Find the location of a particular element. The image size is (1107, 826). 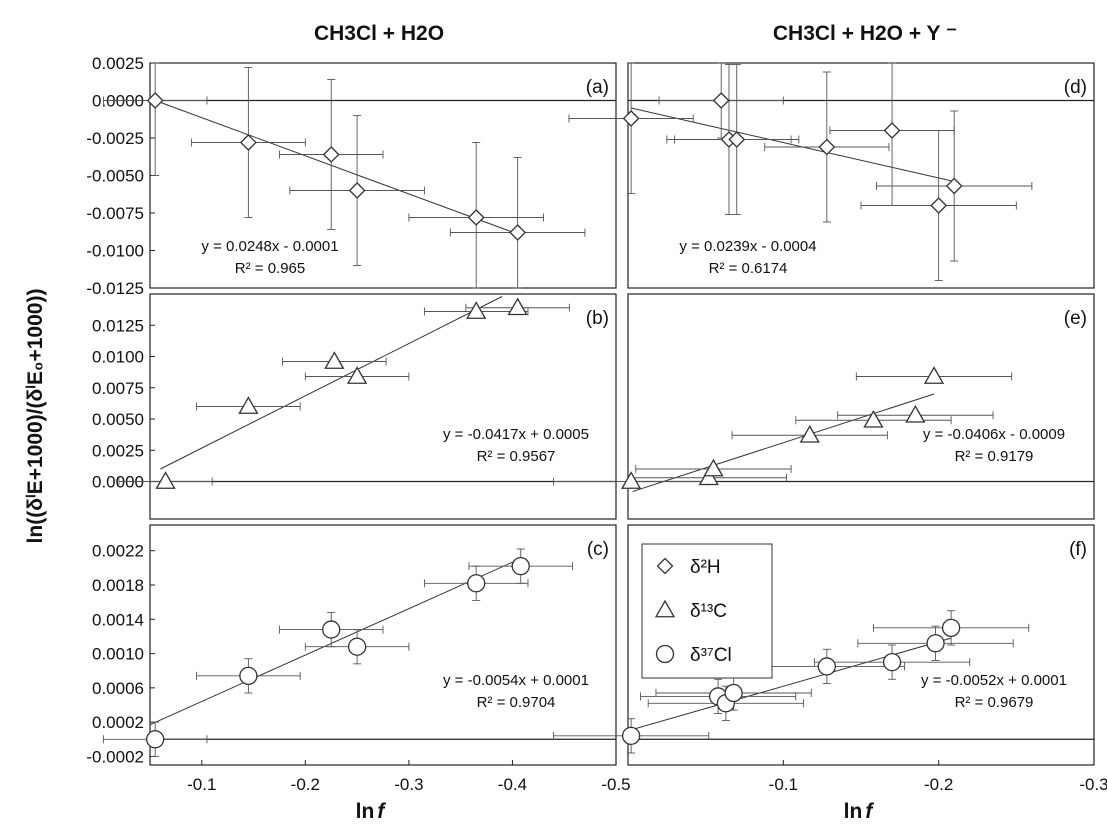

y-tick-label: 0.0022 is located at coordinates (118, 551).